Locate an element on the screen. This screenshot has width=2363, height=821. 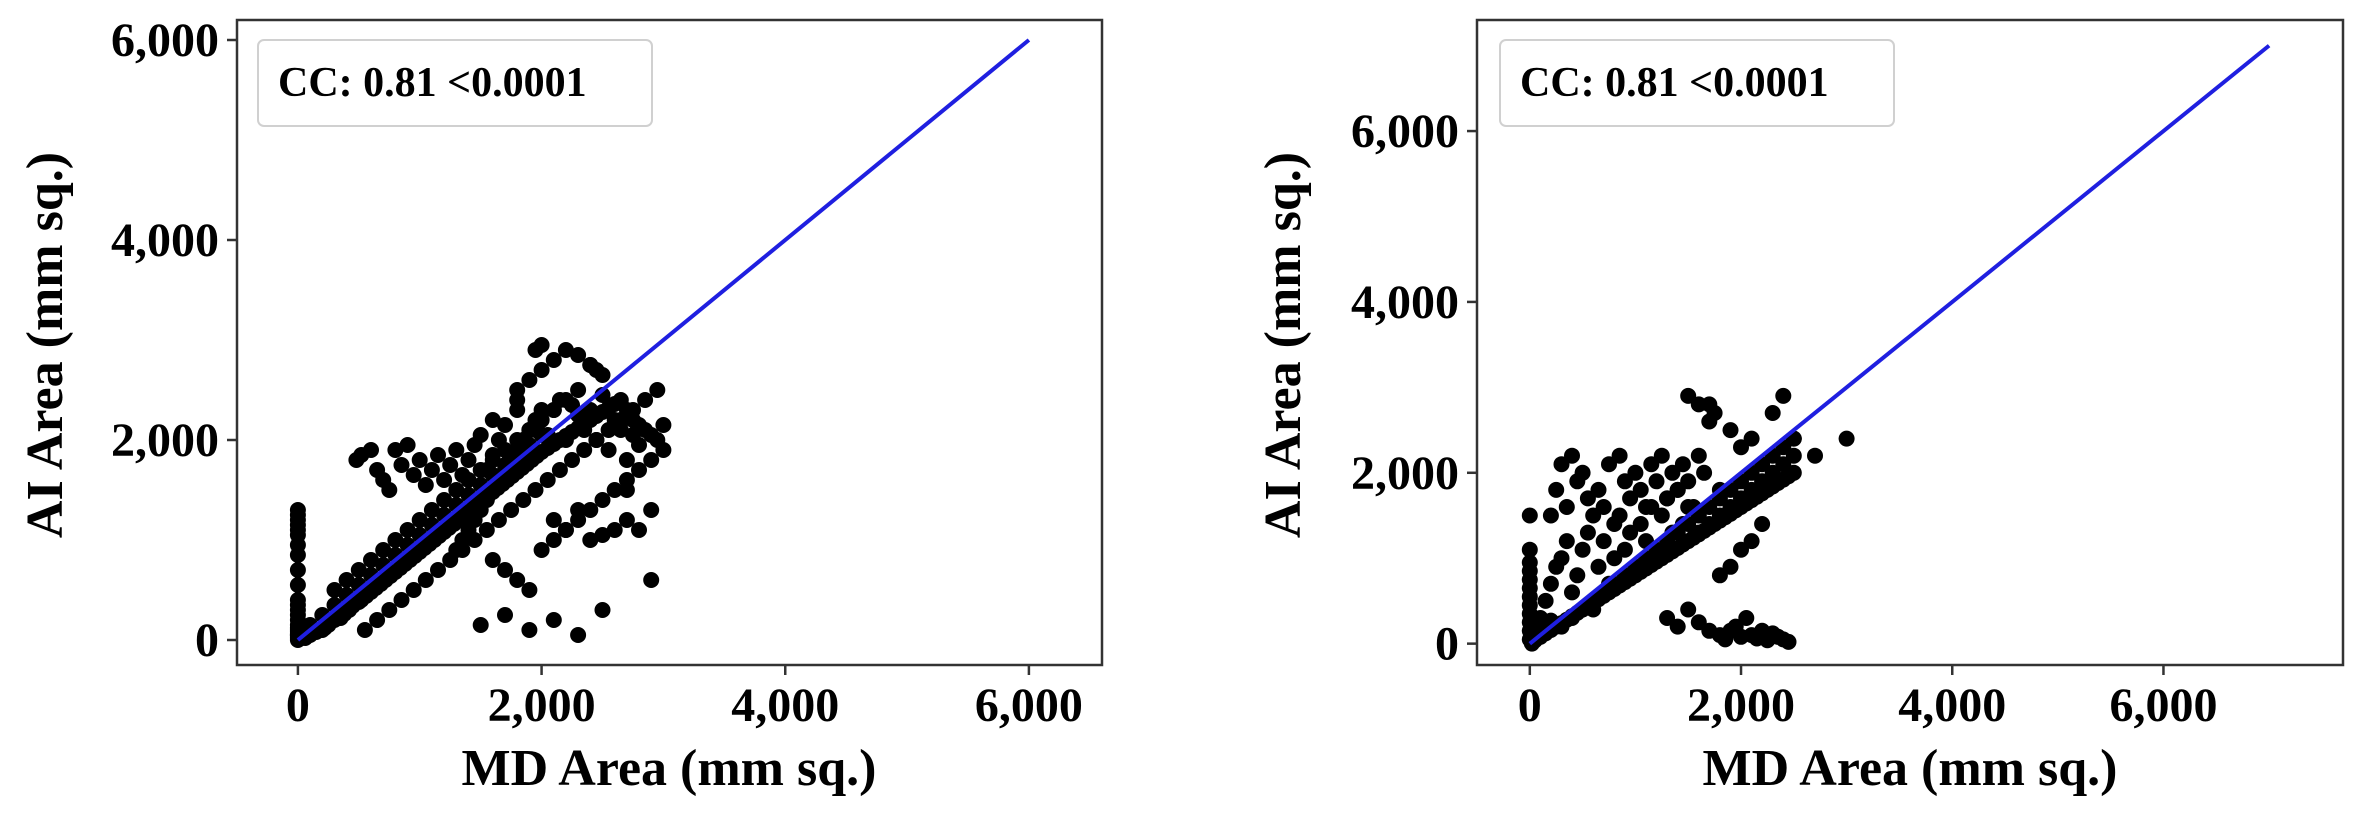
annotation-text: CC: 0.81 <0.0001 is located at coordinates (1674, 83).